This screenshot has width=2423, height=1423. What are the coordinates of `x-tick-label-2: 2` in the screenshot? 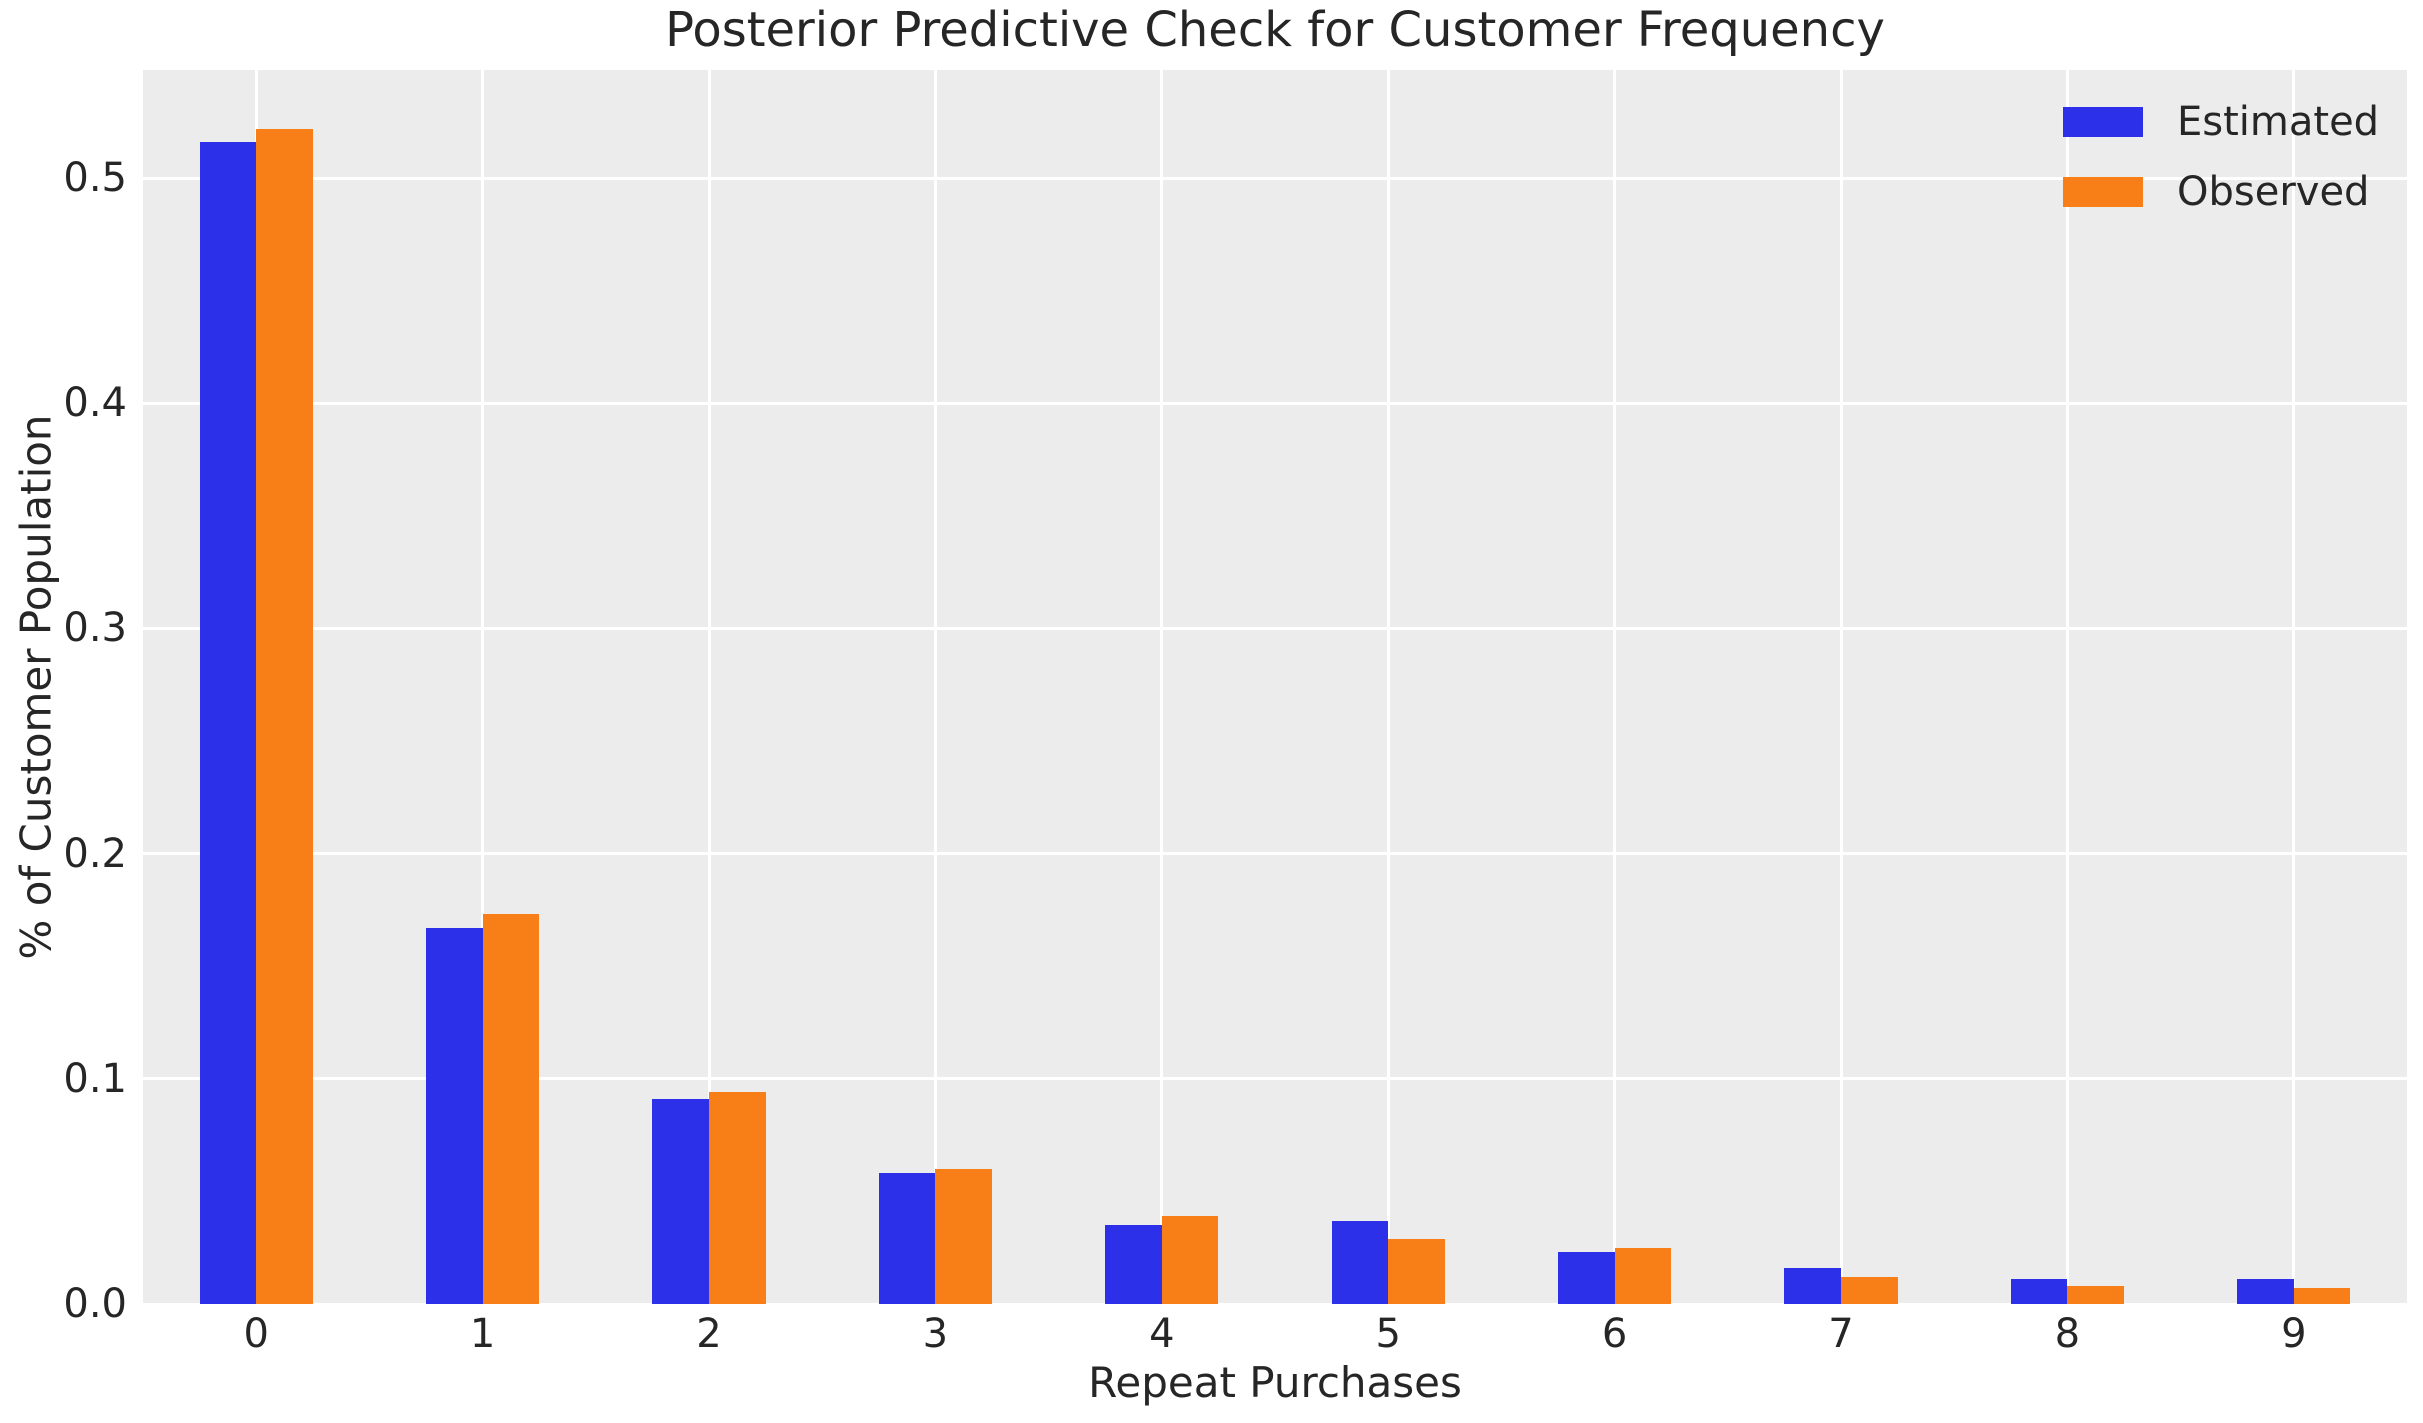 It's located at (709, 1334).